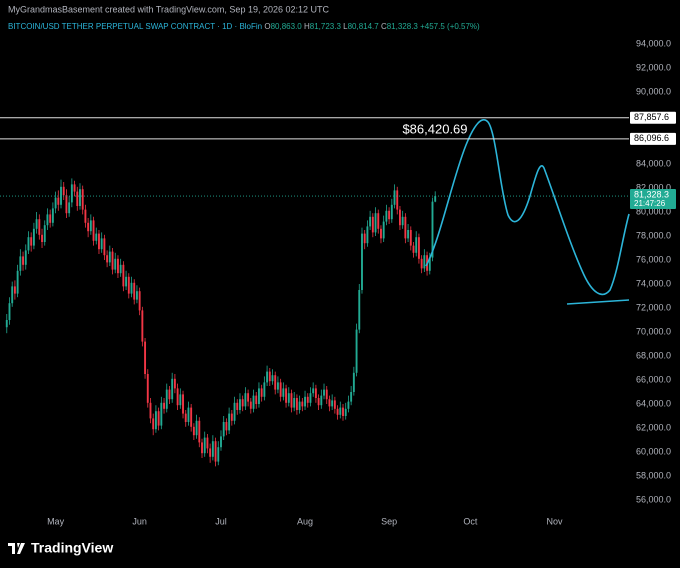 This screenshot has height=568, width=680. What do you see at coordinates (364, 26) in the screenshot?
I see `legend-value: 80,814.7` at bounding box center [364, 26].